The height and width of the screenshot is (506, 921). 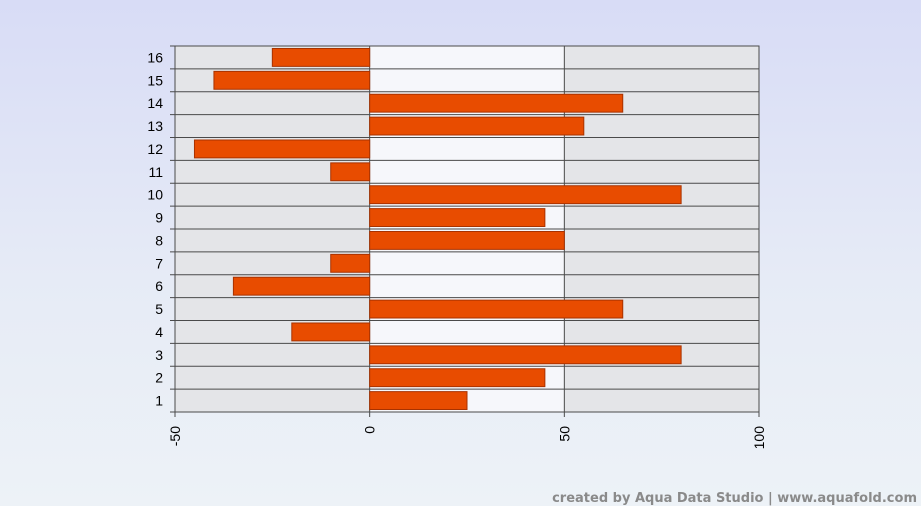 I want to click on x-tick-label: 0, so click(x=370, y=430).